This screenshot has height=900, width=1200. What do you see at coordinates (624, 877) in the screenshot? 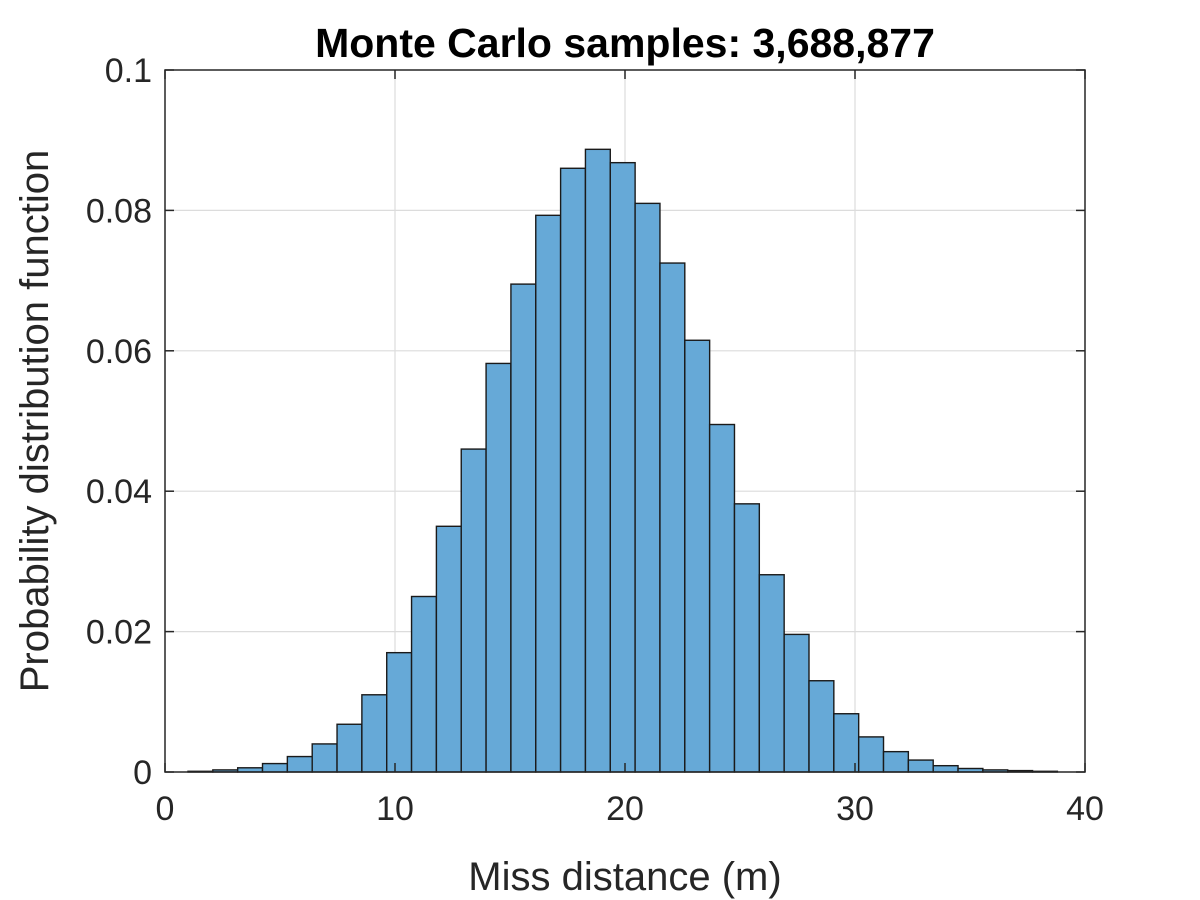
I see `x-axis-label: Miss distance (m)` at bounding box center [624, 877].